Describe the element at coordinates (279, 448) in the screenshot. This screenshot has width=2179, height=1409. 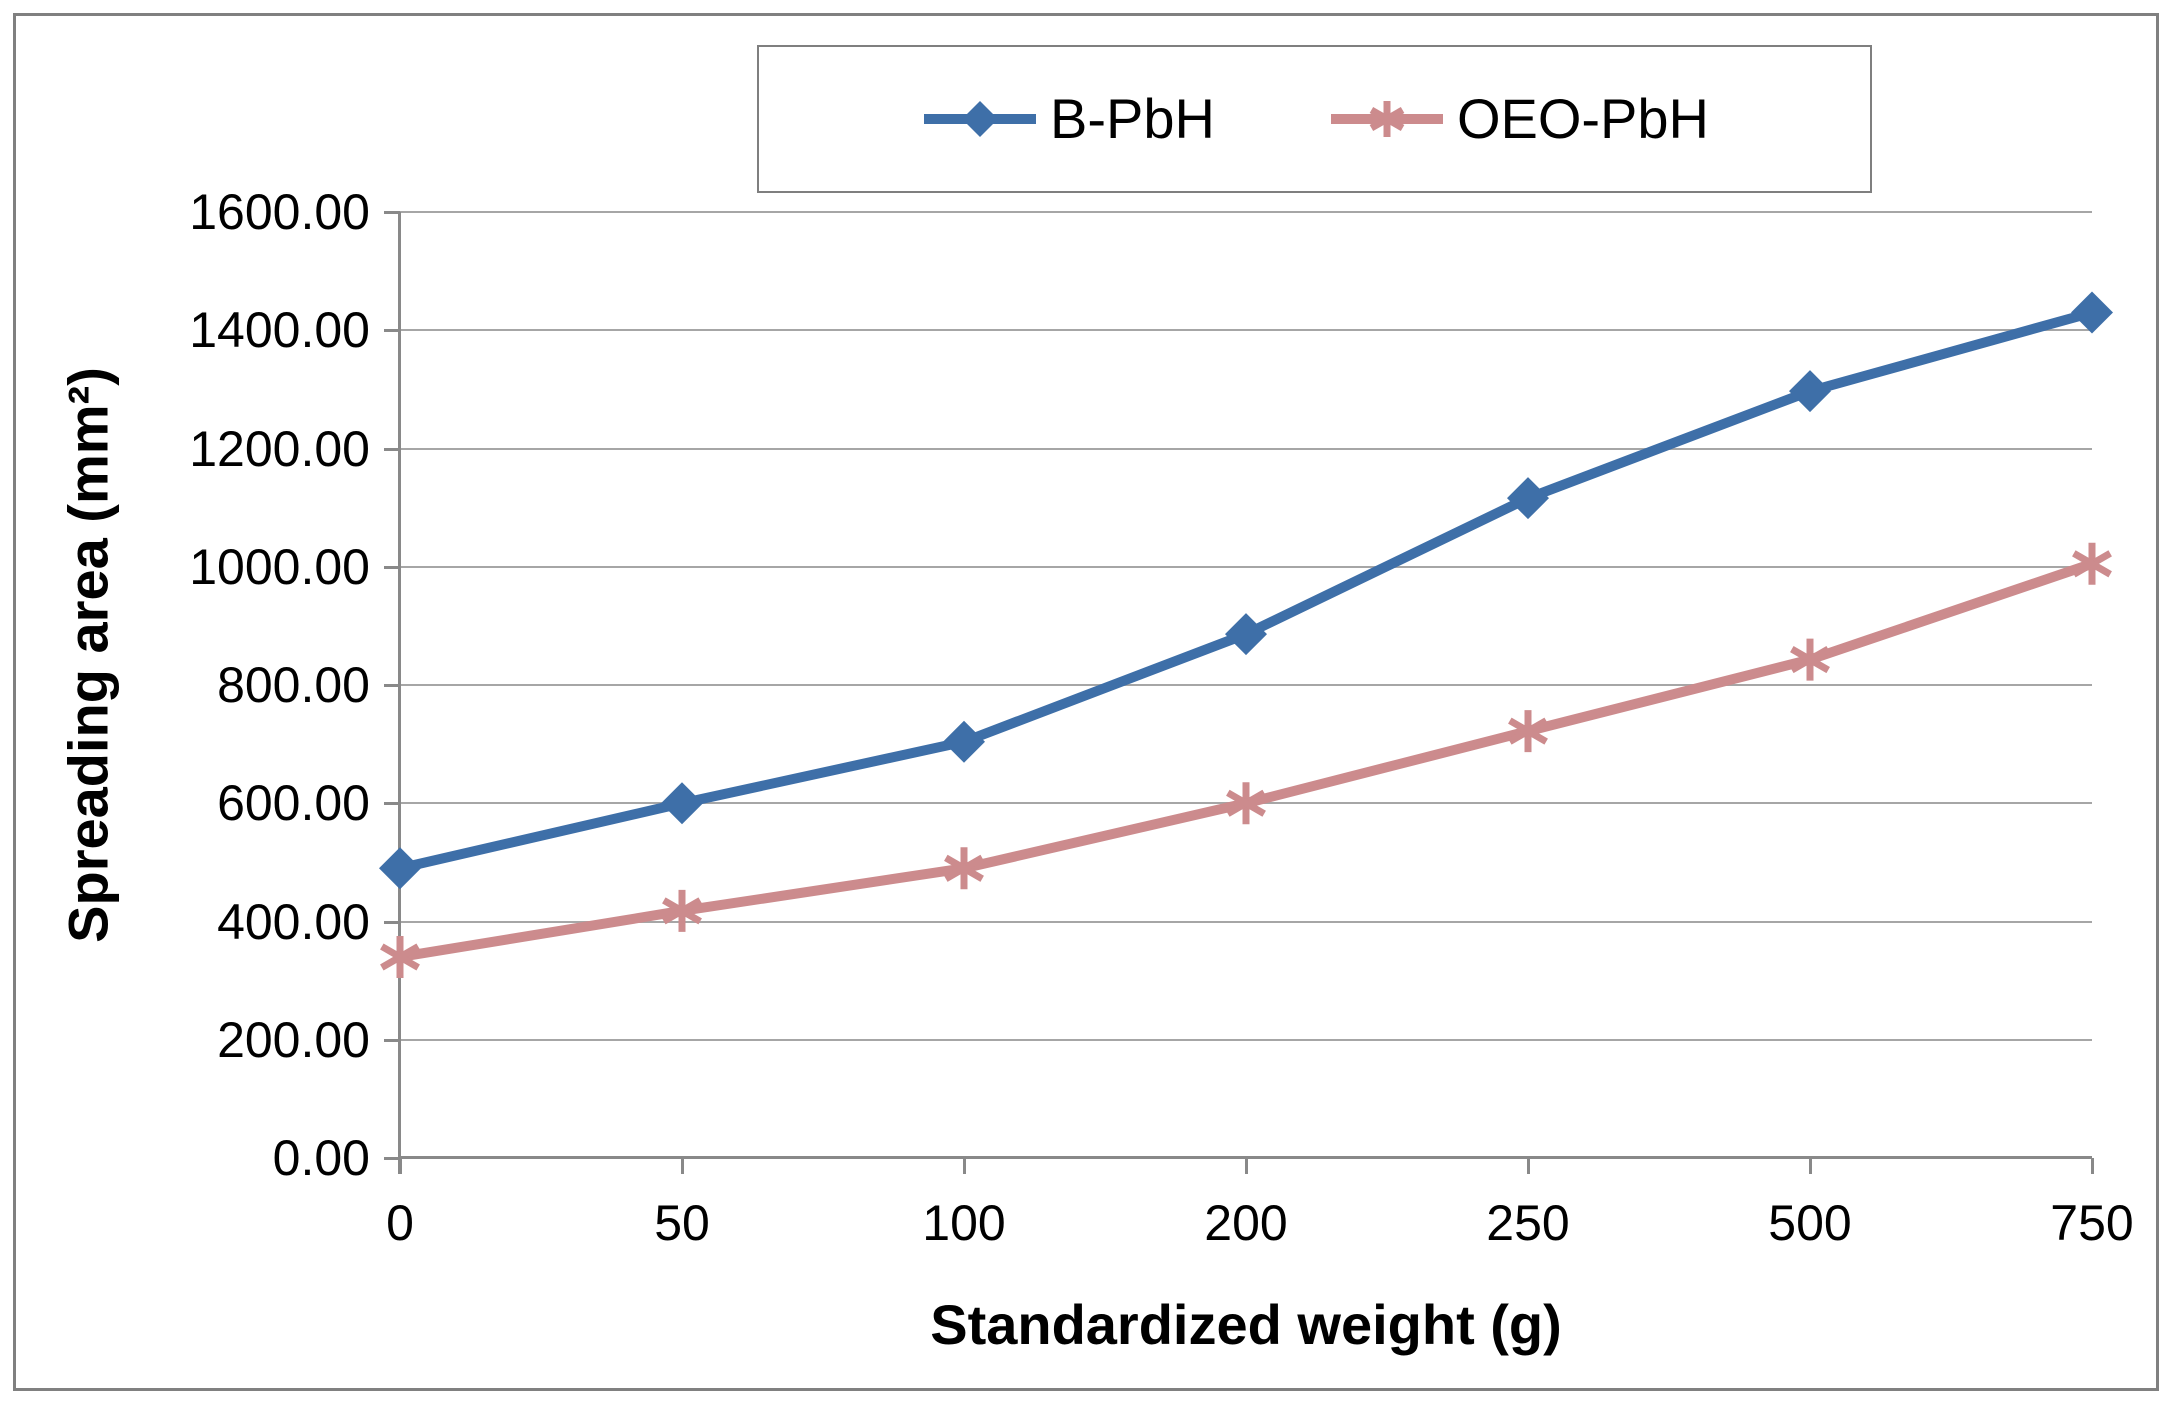
I see `y-tick-label: 1200.00` at that location.